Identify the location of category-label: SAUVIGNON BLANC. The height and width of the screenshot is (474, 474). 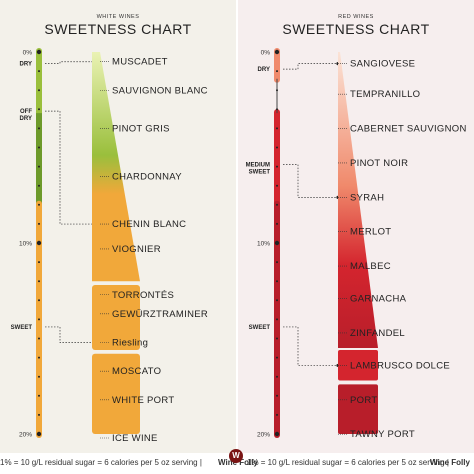
(160, 90).